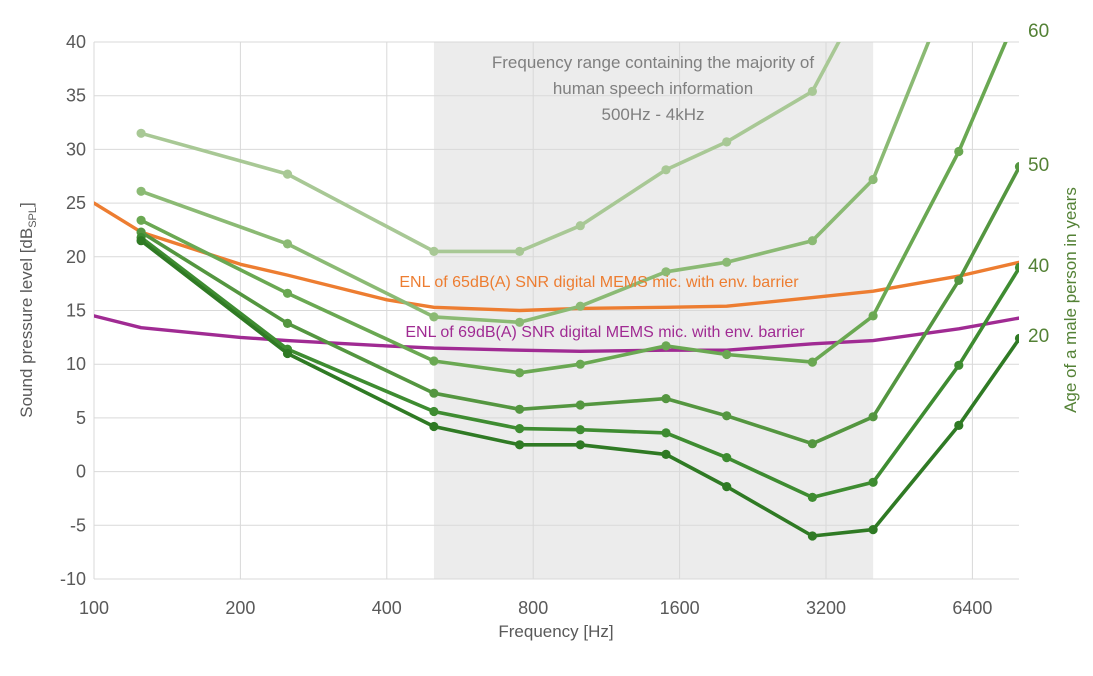 The image size is (1093, 676). Describe the element at coordinates (76, 257) in the screenshot. I see `y-tick-label: 20` at that location.